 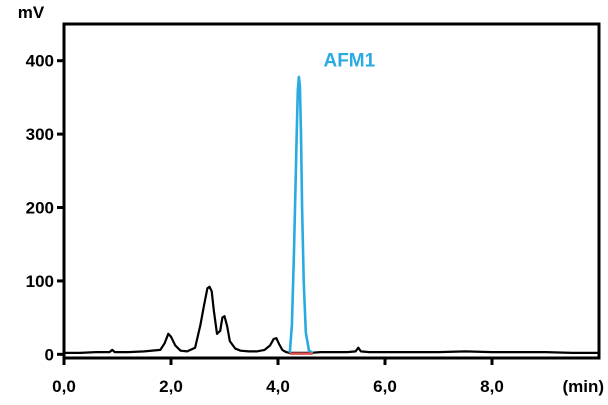 I want to click on x-tick-label: 0,0, so click(x=64, y=386).